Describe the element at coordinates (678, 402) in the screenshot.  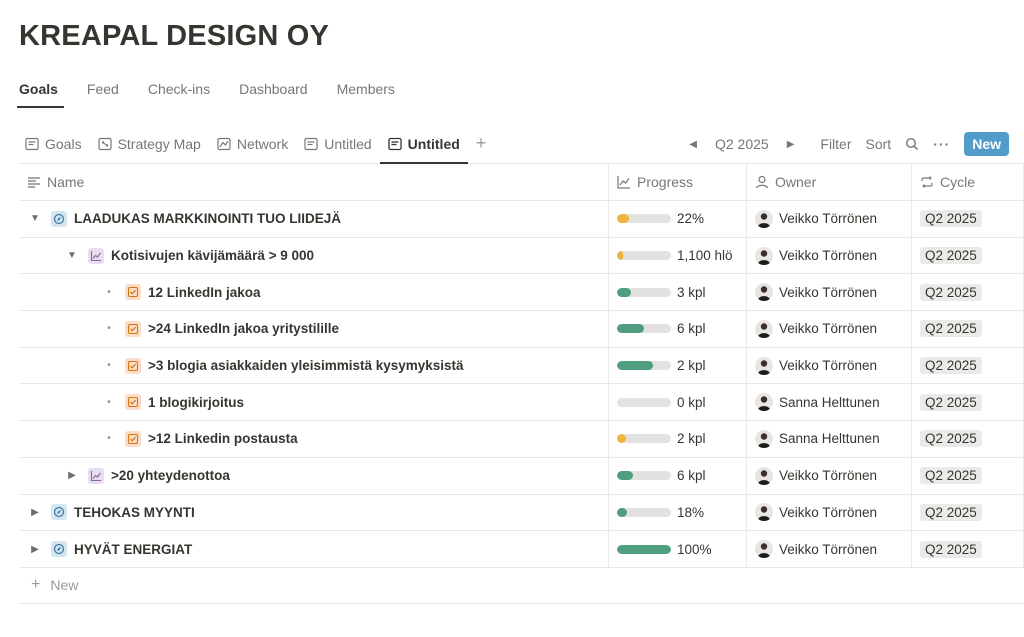
I see `cell-progress: 0 kpl` at that location.